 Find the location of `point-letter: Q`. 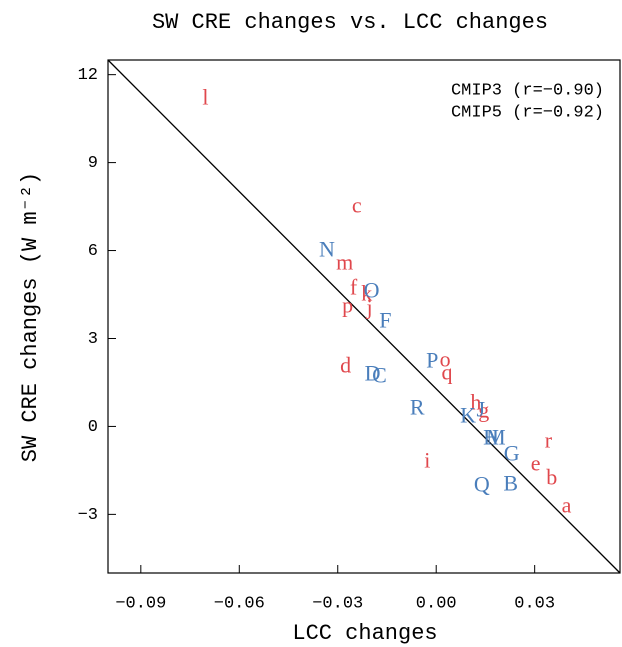

point-letter: Q is located at coordinates (482, 484).